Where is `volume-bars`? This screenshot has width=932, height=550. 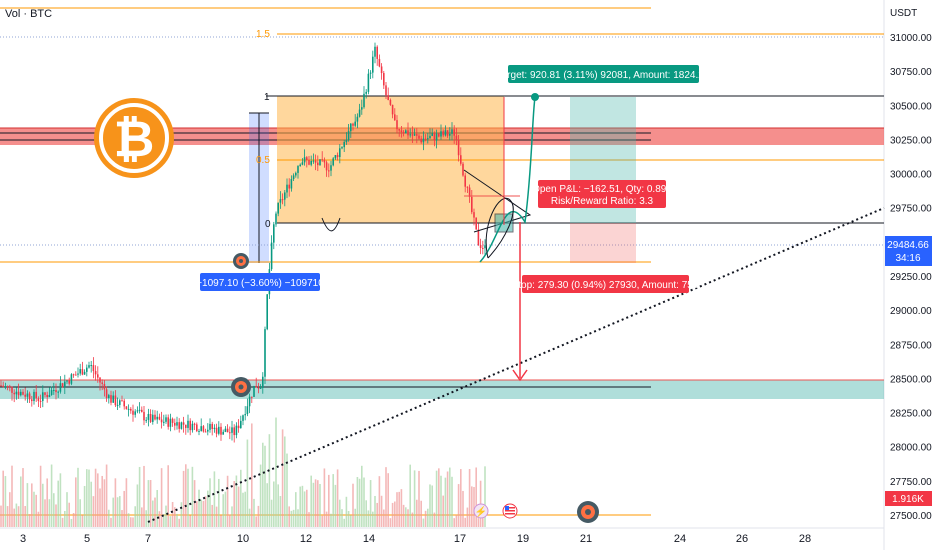 volume-bars is located at coordinates (243, 472).